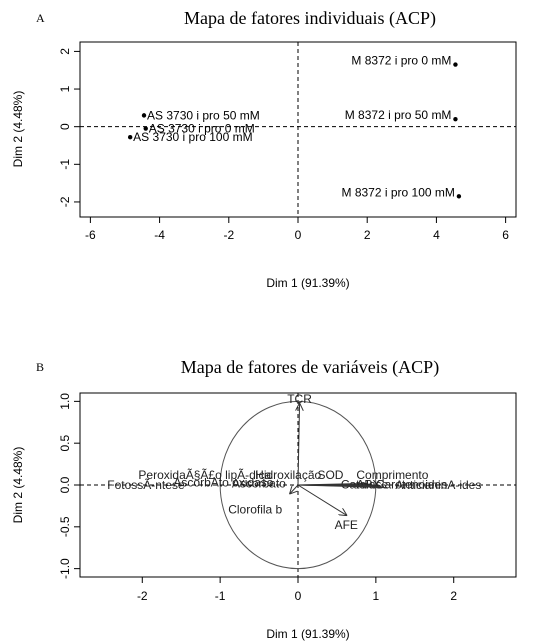  Describe the element at coordinates (40, 367) in the screenshot. I see `panel-b-letter: B` at that location.